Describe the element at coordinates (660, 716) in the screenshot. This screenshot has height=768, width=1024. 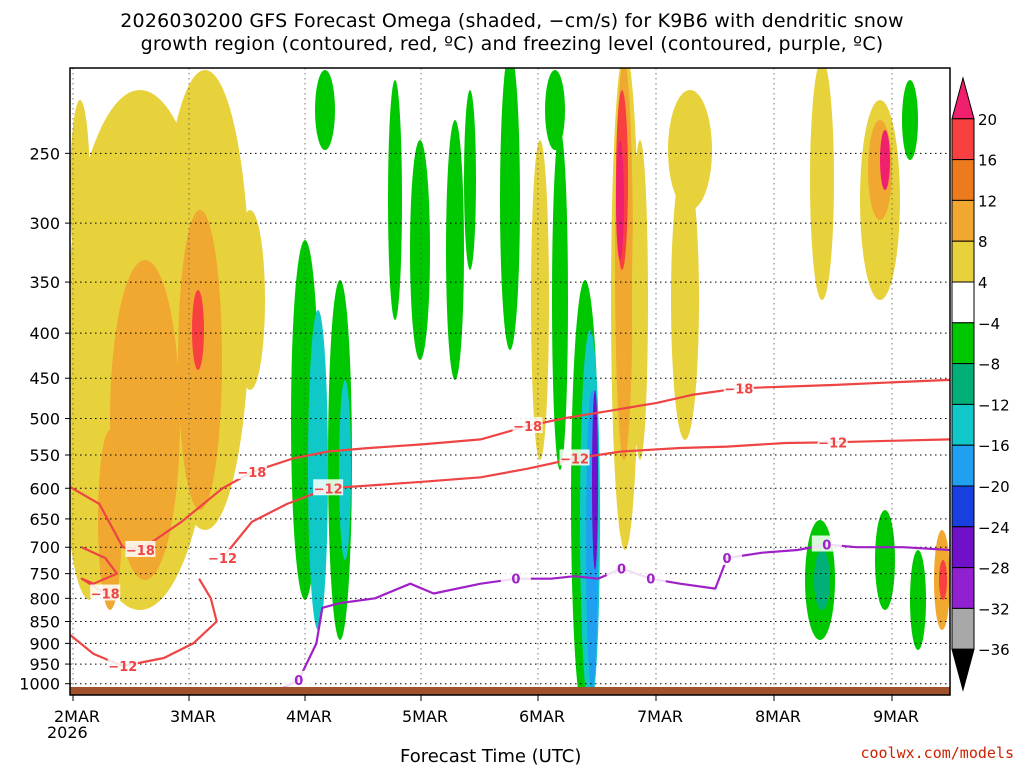
I see `x-tick-label-7MAR: 7MAR` at that location.